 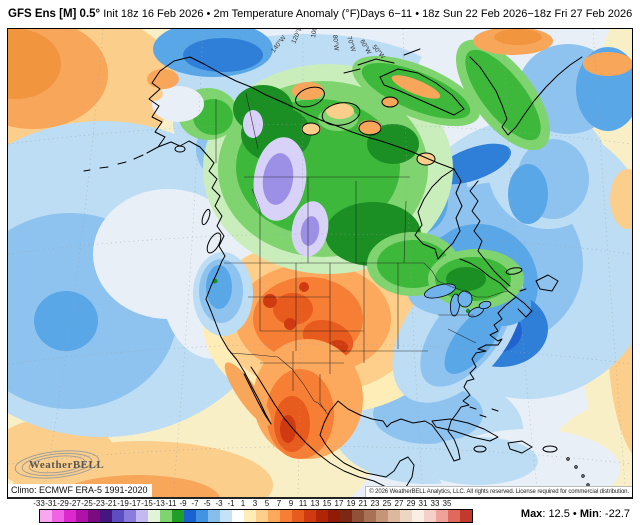 I want to click on min-colon: :, so click(x=601, y=514).